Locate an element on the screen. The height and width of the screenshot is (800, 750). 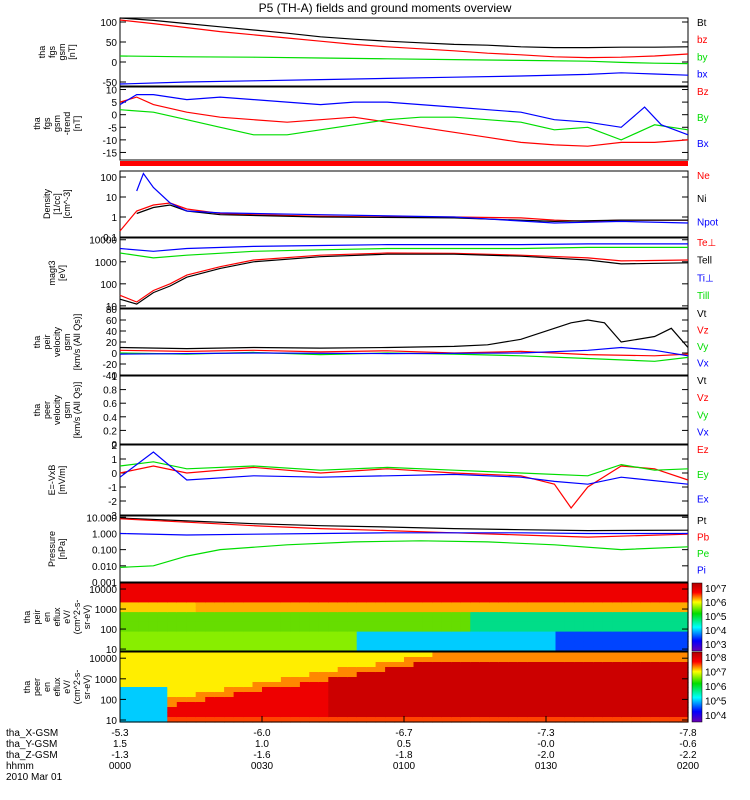
colorbar-tick-label: 10^6 is located at coordinates (716, 603).